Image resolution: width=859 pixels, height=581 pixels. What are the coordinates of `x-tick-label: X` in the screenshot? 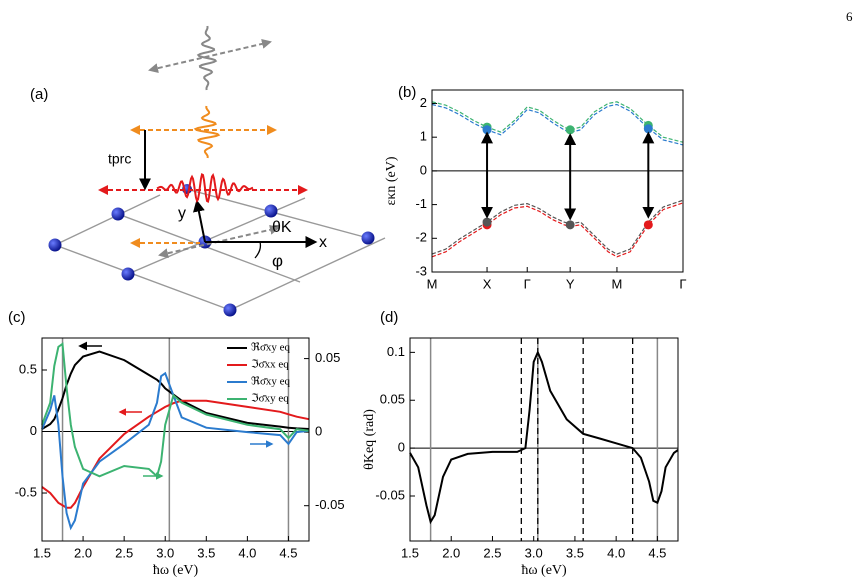 It's located at (487, 283).